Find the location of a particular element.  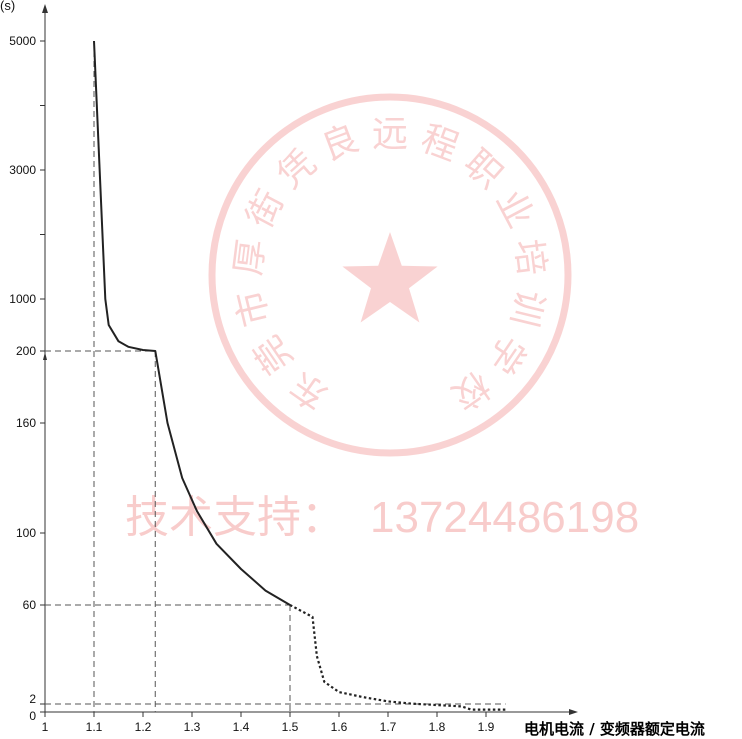

y-tick-label: 2 is located at coordinates (32, 699).